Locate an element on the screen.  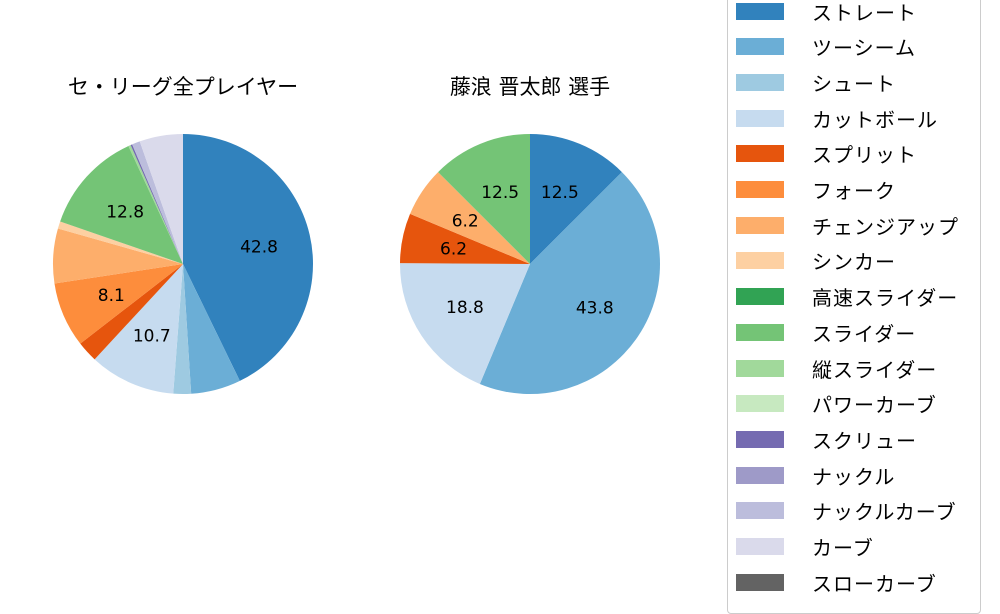
legend-label: ナックル is located at coordinates (854, 476).